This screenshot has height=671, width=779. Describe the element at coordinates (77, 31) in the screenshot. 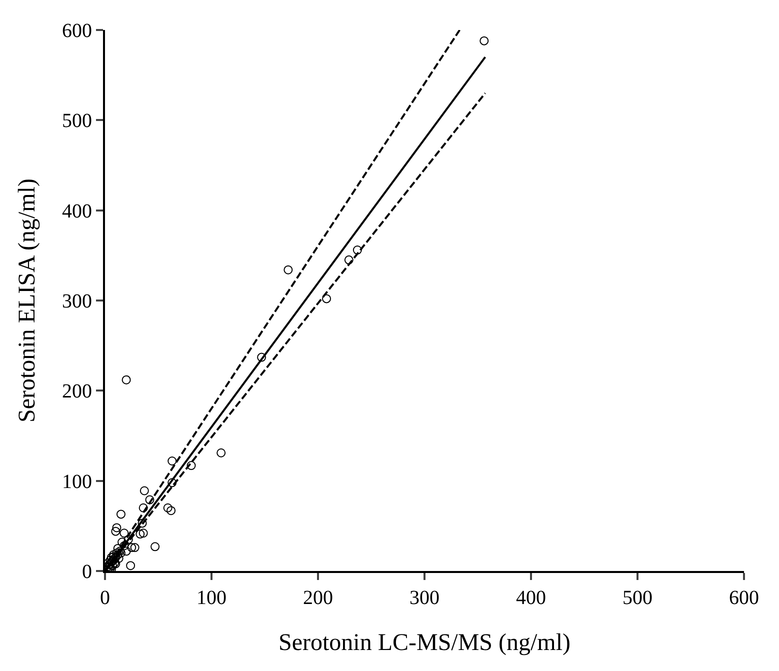

I see `y-tick-label: 600` at that location.